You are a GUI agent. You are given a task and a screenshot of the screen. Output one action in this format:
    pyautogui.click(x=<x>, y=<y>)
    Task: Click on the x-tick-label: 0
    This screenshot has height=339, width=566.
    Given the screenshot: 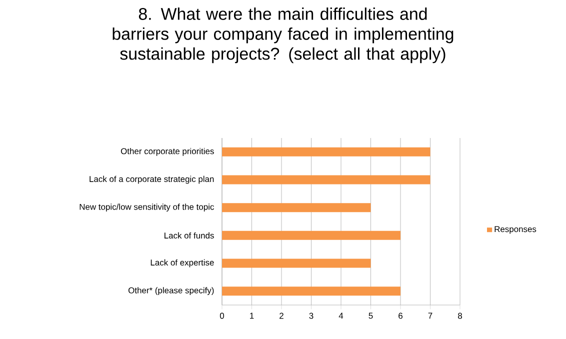 What is the action you would take?
    pyautogui.click(x=222, y=315)
    